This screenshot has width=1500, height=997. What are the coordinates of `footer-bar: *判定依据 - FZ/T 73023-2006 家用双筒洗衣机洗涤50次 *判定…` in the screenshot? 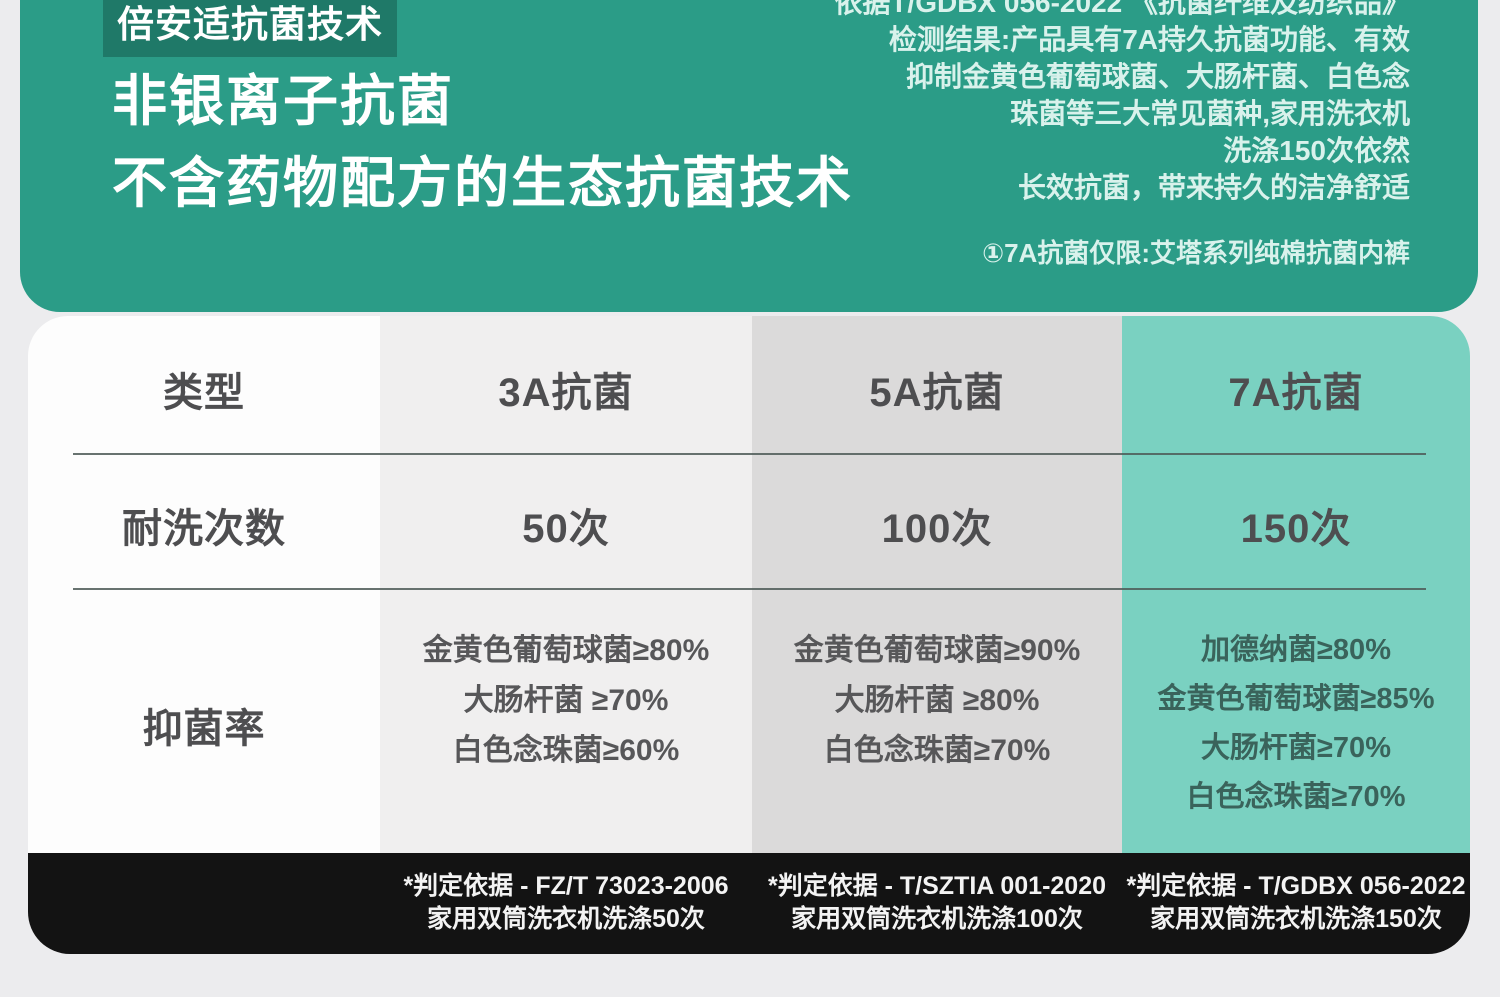 It's located at (749, 903).